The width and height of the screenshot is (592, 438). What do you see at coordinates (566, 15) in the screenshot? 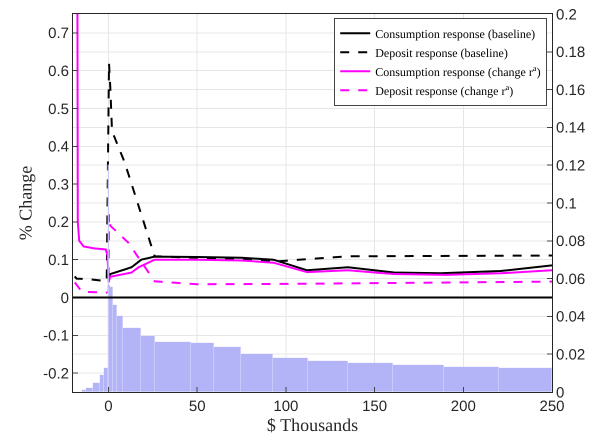
I see `y2-tick-label: 0.2` at bounding box center [566, 15].